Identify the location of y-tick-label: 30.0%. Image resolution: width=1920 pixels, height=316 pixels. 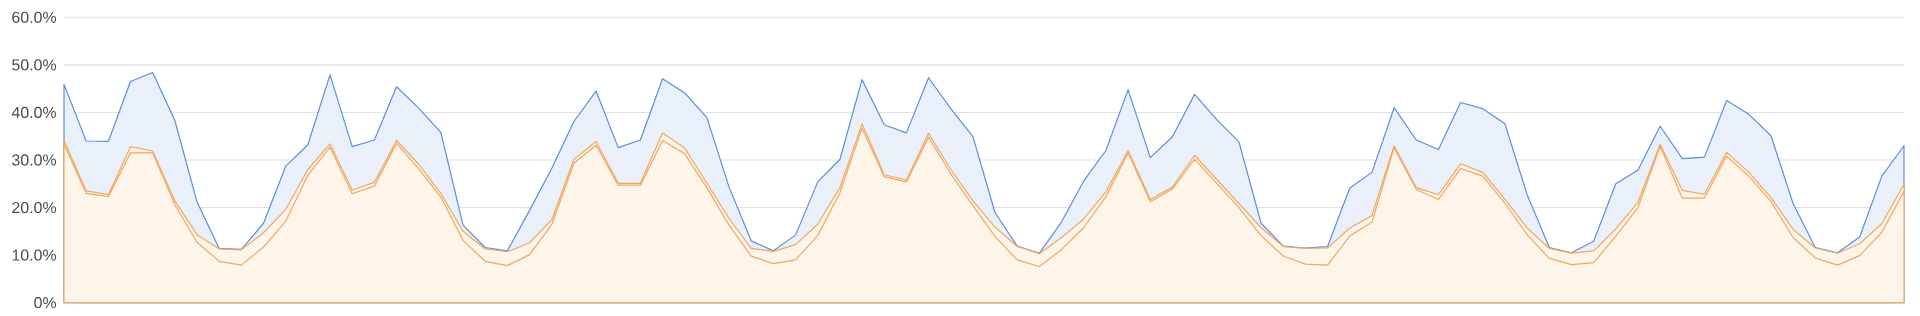
(34, 160).